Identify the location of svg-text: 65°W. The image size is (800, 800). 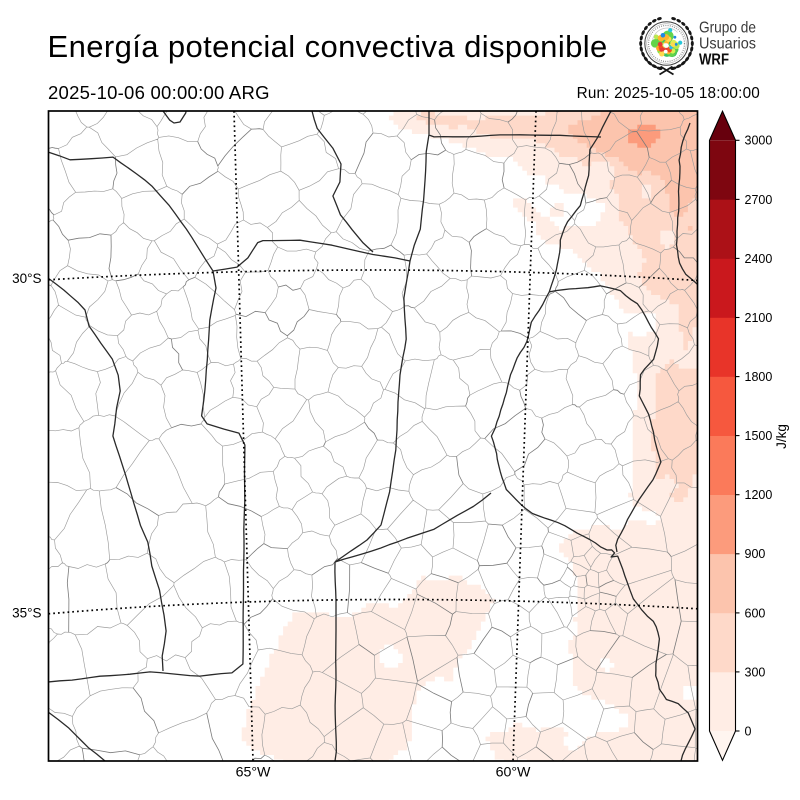
(253, 773).